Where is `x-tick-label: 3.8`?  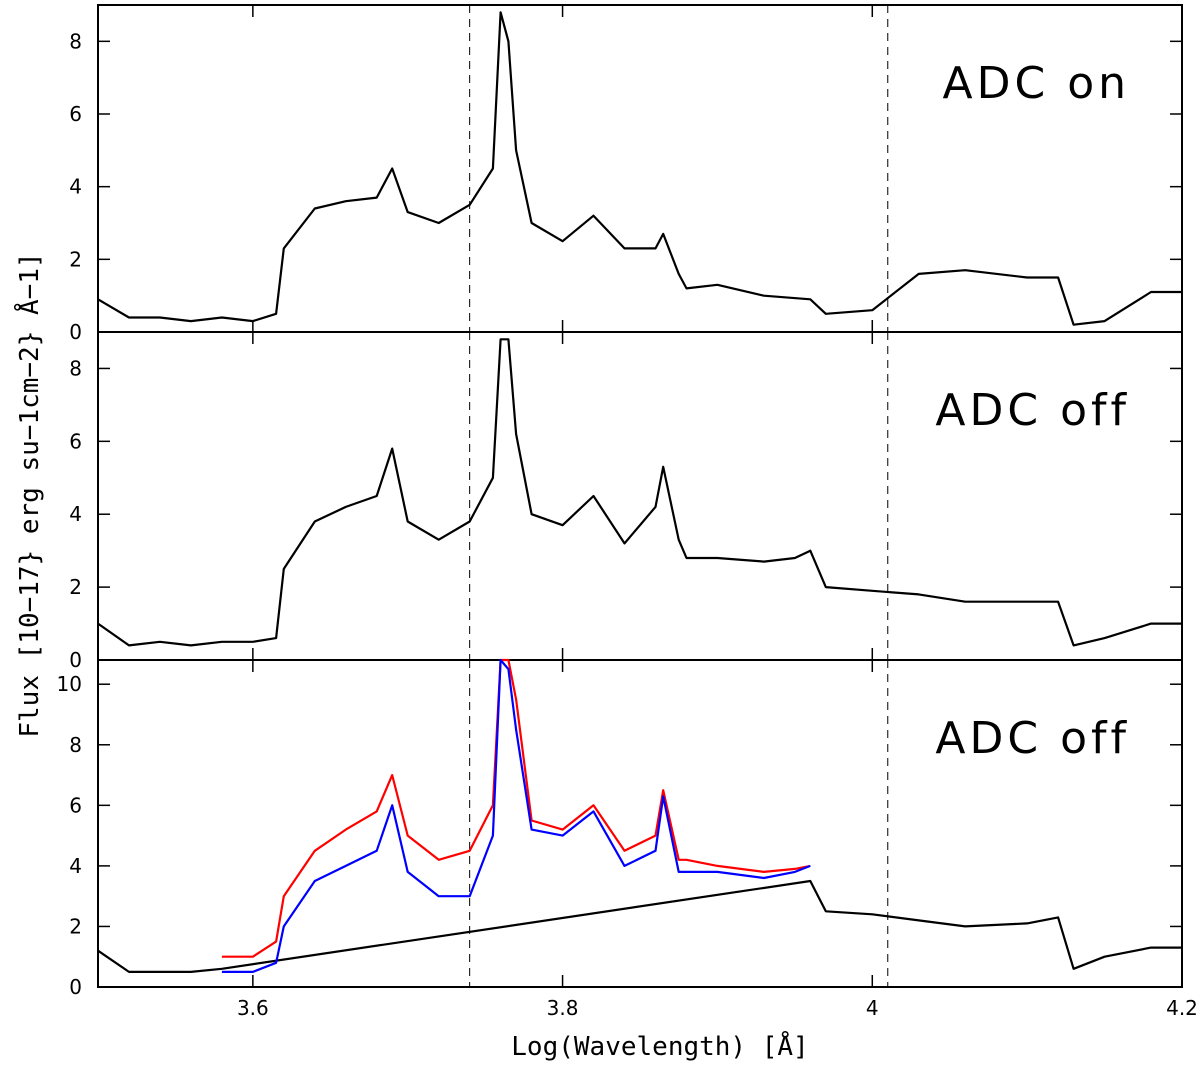
x-tick-label: 3.8 is located at coordinates (563, 1008).